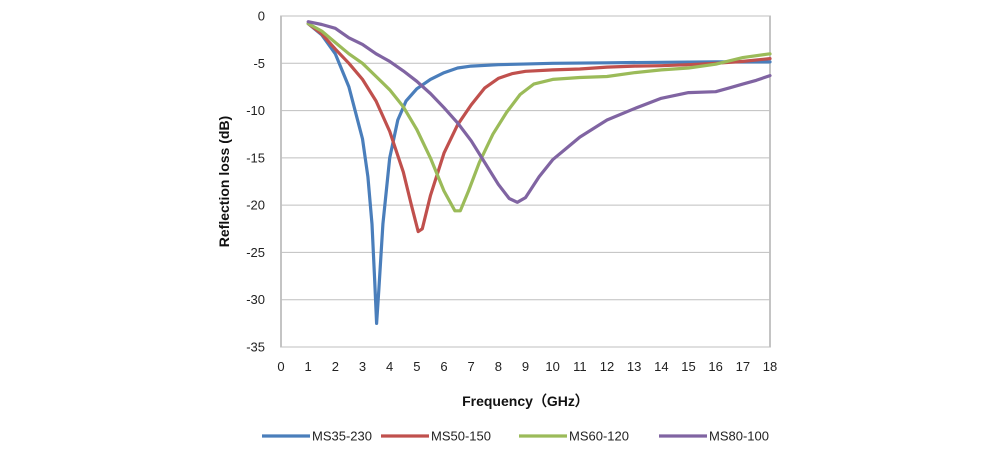 Image resolution: width=1000 pixels, height=450 pixels. Describe the element at coordinates (661, 366) in the screenshot. I see `x-tick-label: 14` at that location.